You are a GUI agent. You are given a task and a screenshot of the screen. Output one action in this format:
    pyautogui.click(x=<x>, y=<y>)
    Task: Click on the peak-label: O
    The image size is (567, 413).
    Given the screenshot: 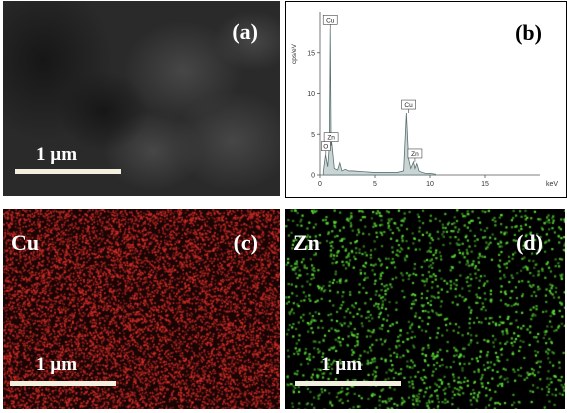 What is the action you would take?
    pyautogui.click(x=325, y=147)
    